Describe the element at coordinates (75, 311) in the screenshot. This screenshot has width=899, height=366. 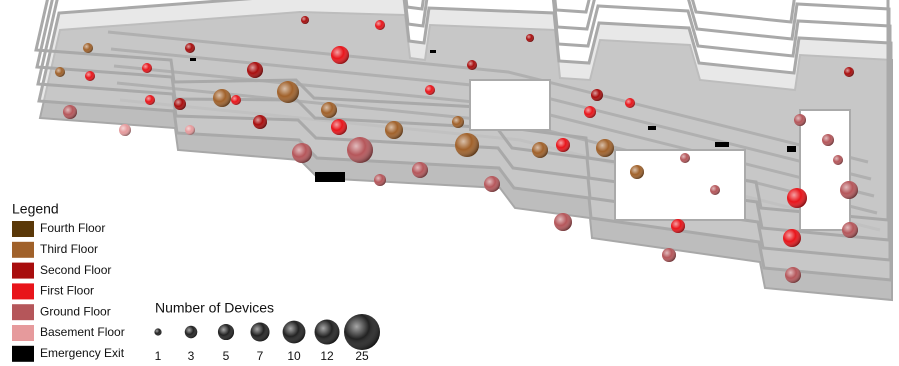
I see `legend-label: Ground Floor` at that location.